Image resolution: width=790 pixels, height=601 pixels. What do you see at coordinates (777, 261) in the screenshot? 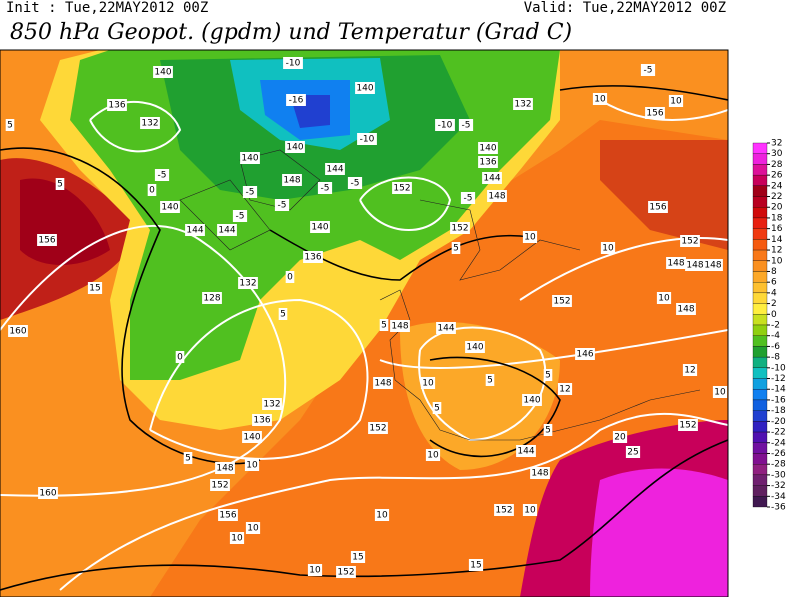
I see `colorbar-label: 10` at bounding box center [777, 261].